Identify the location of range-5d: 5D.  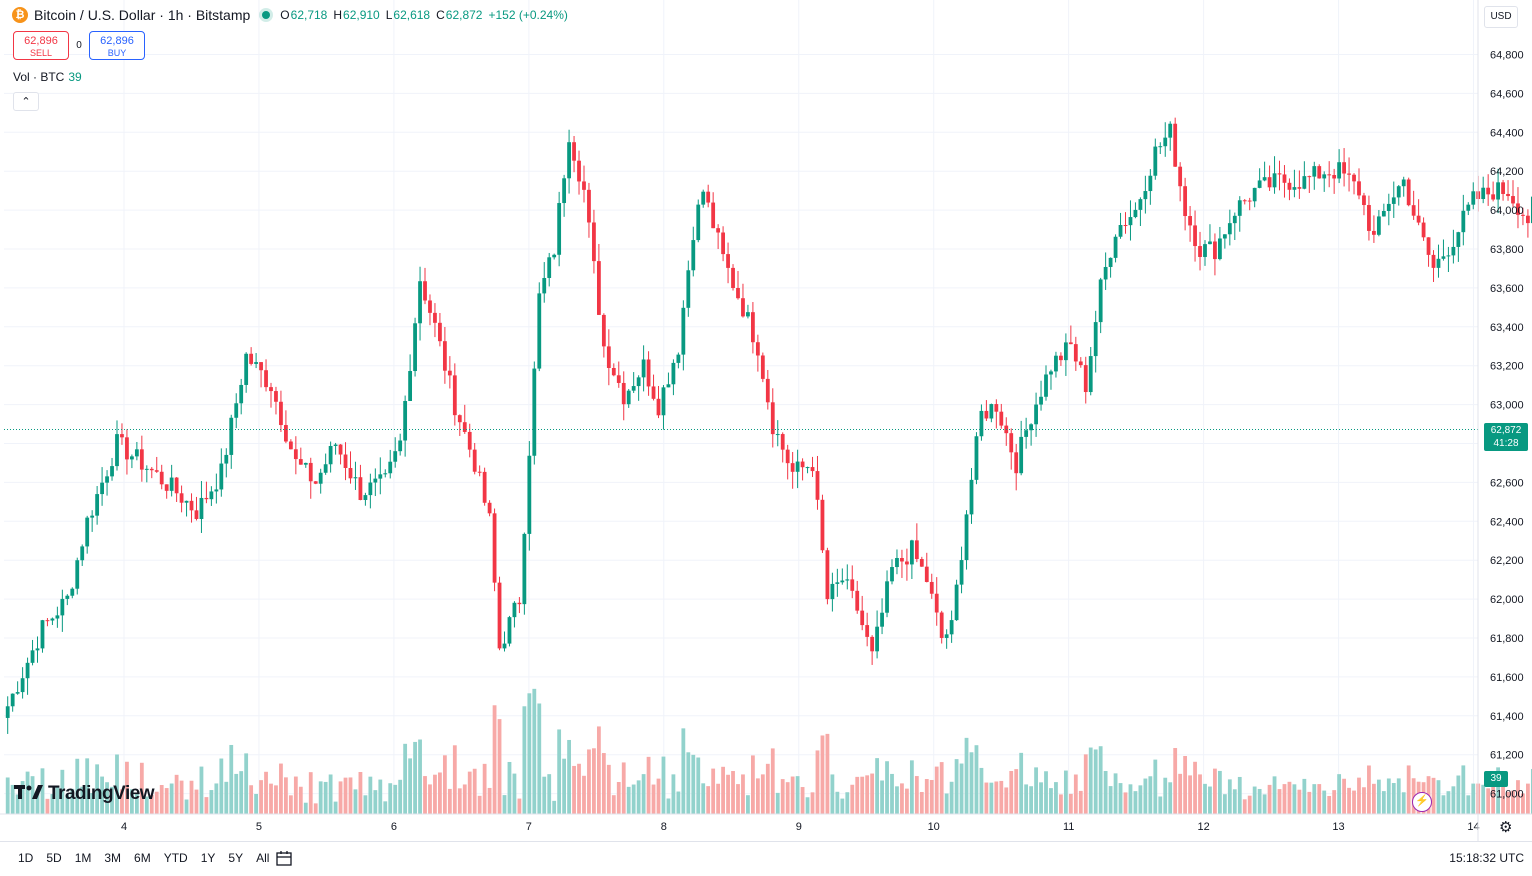
(54, 858).